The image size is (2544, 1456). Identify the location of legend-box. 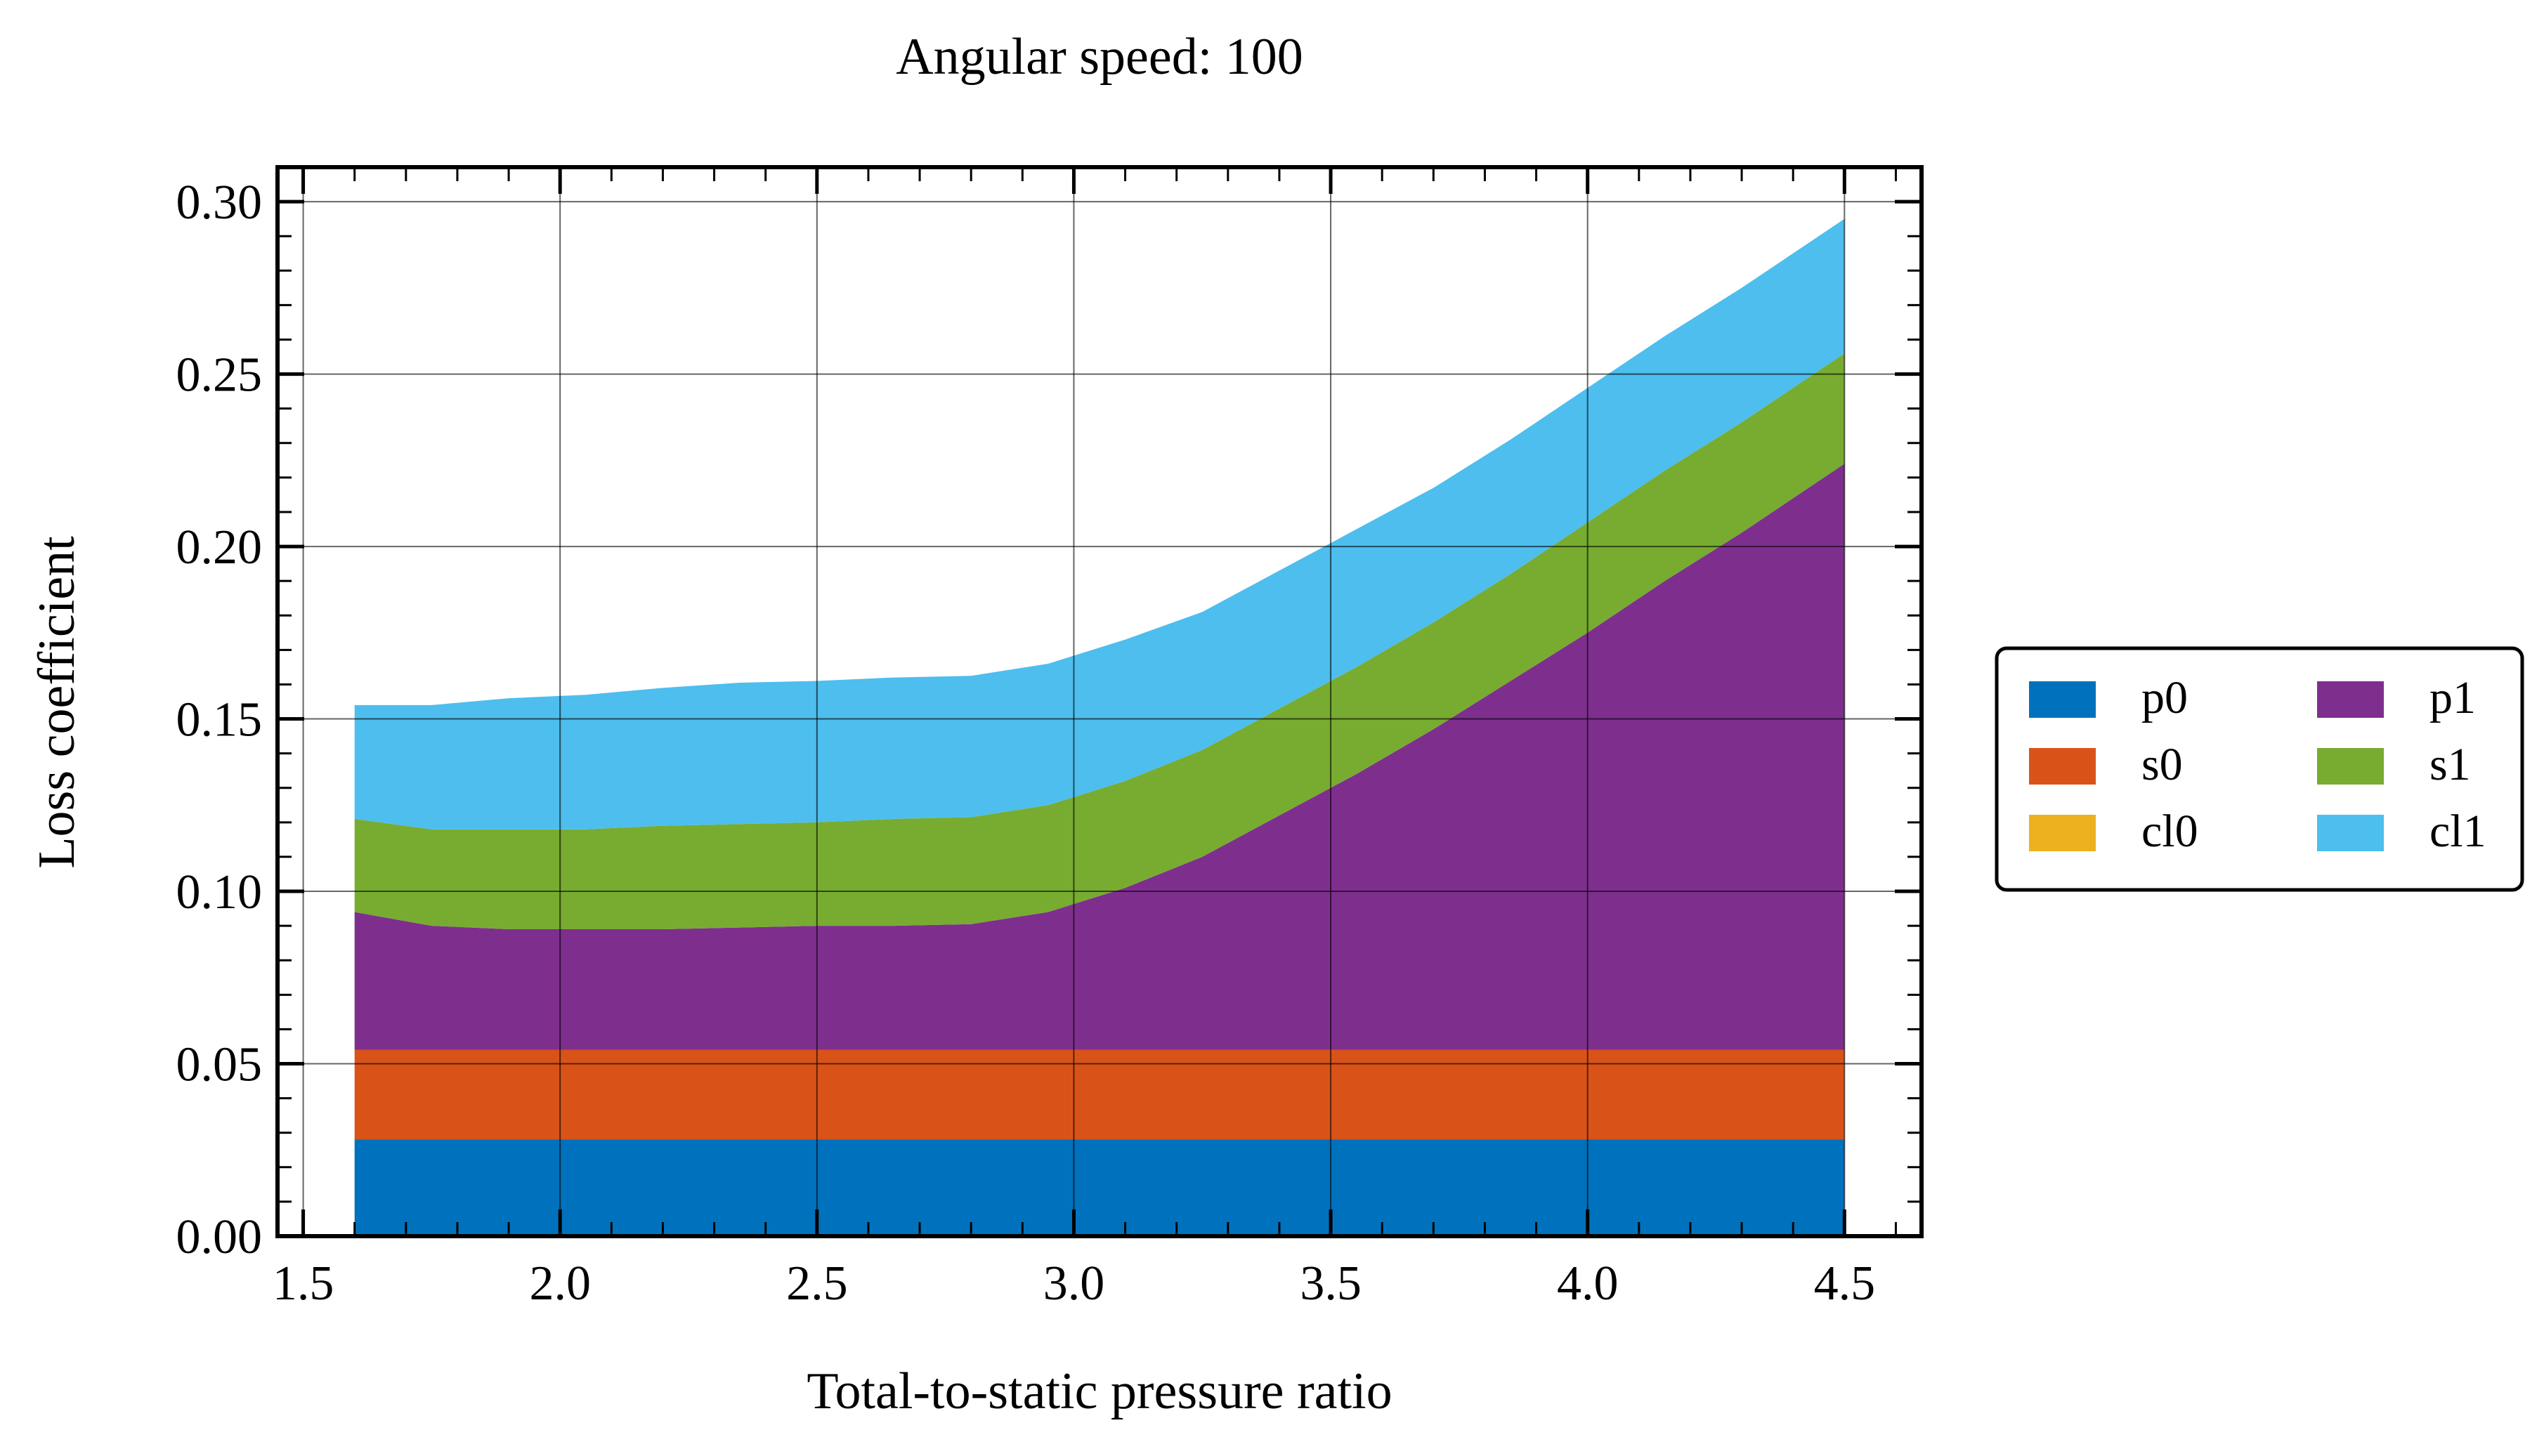
(2259, 769).